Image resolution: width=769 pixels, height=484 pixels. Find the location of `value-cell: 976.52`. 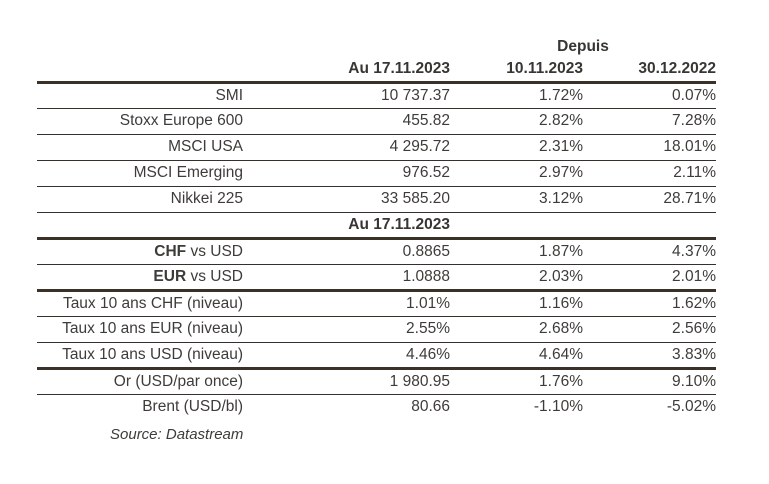

value-cell: 976.52 is located at coordinates (426, 172).